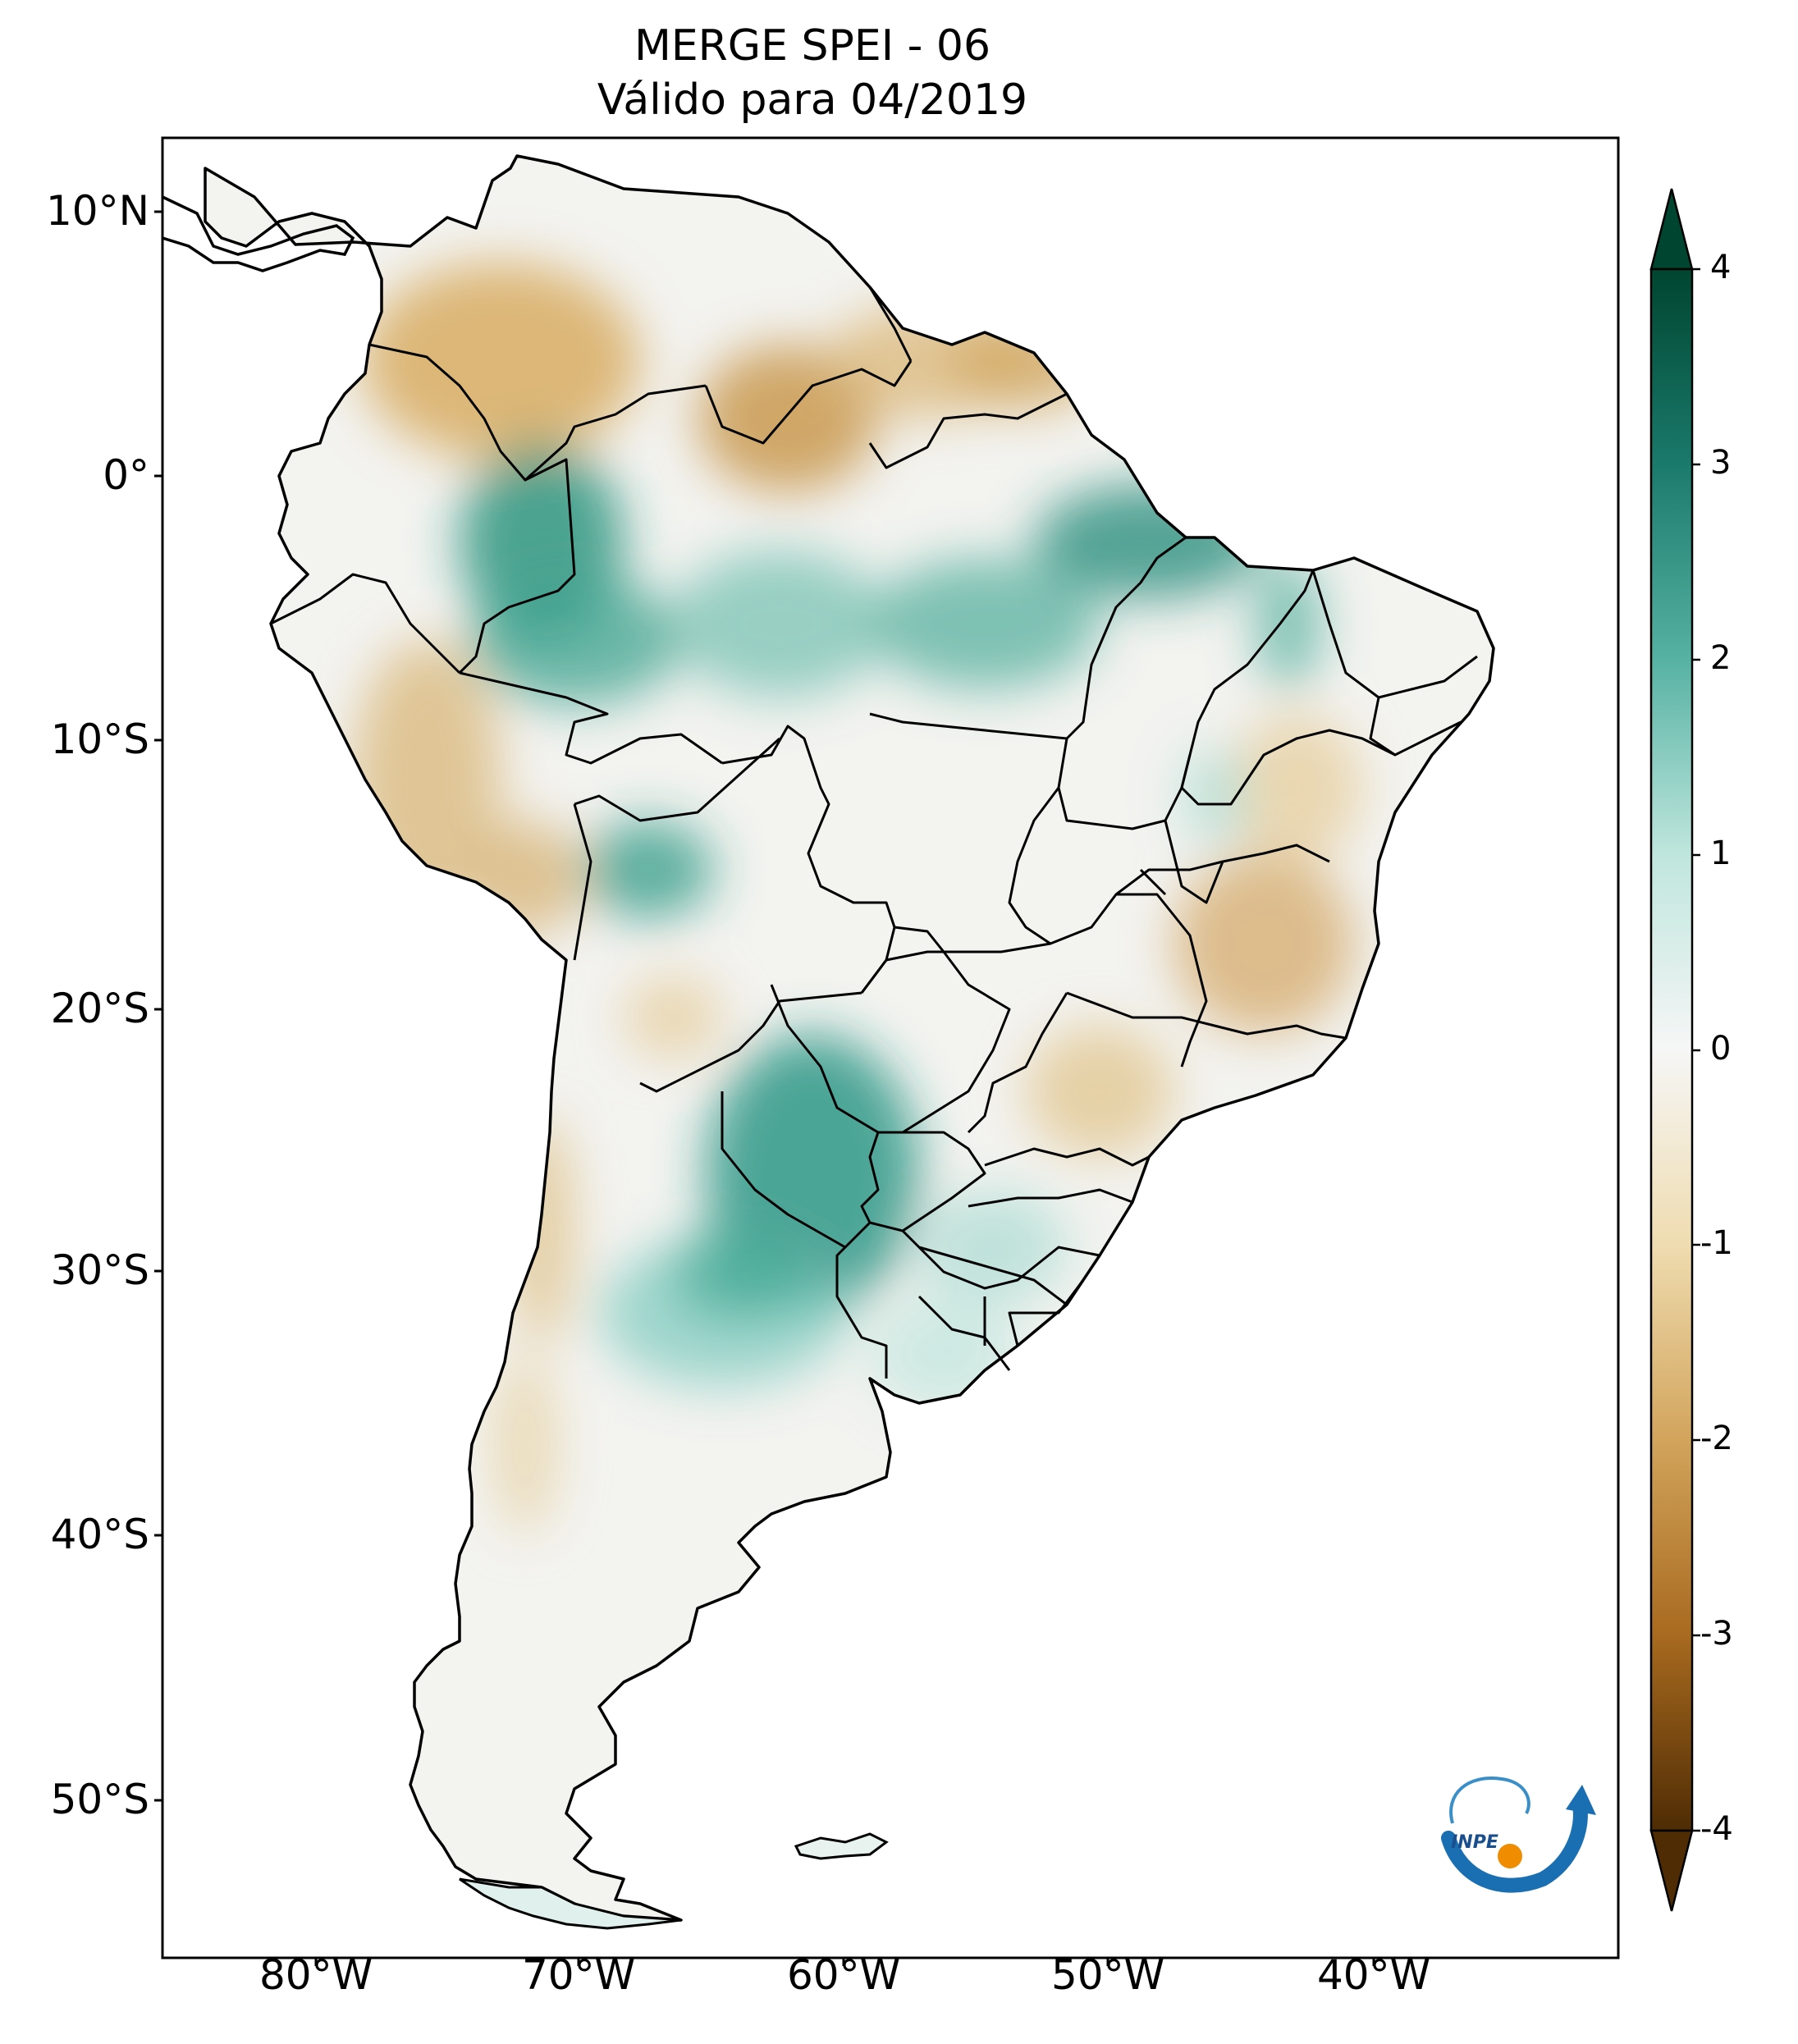  Describe the element at coordinates (258, 233) in the screenshot. I see `central-america-outline` at that location.